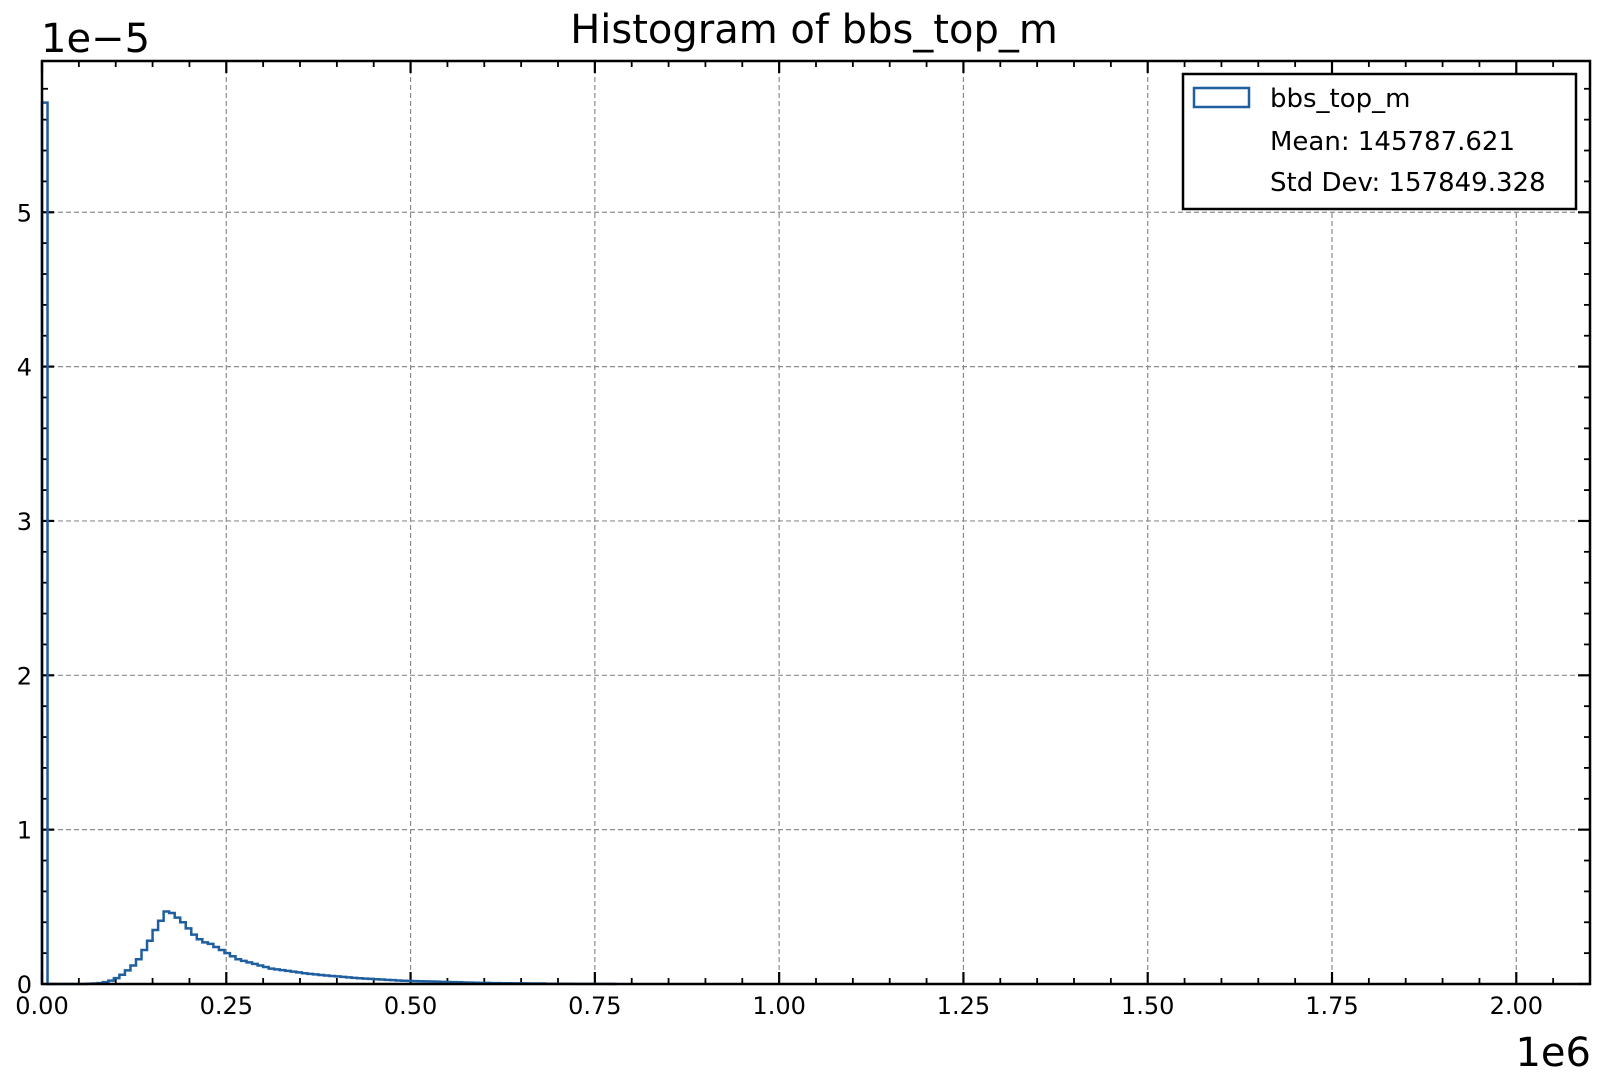 This screenshot has height=1083, width=1601. I want to click on x-tick-label: 0.00, so click(41, 1006).